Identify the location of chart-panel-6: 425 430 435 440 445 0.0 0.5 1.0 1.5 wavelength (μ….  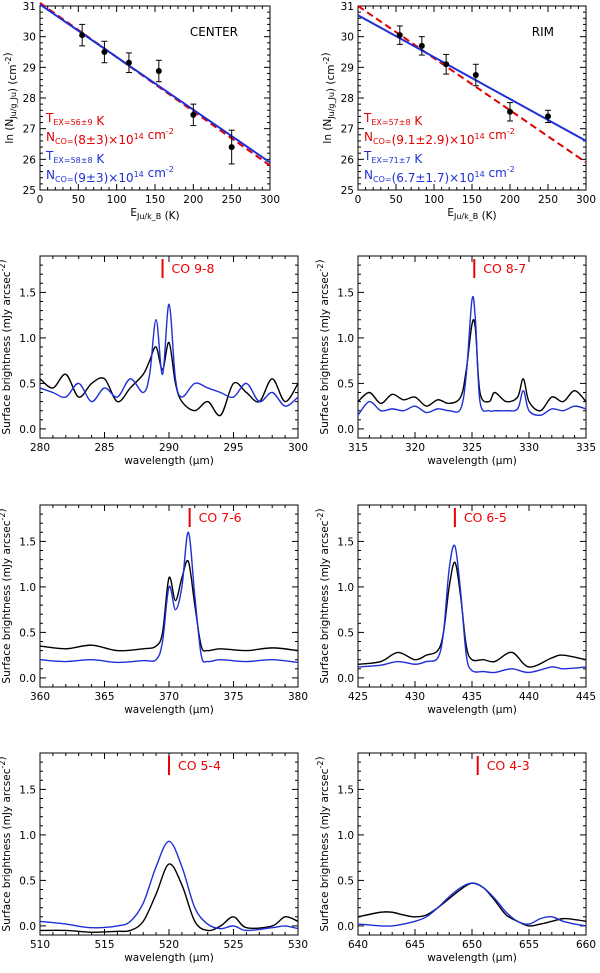
(455, 610).